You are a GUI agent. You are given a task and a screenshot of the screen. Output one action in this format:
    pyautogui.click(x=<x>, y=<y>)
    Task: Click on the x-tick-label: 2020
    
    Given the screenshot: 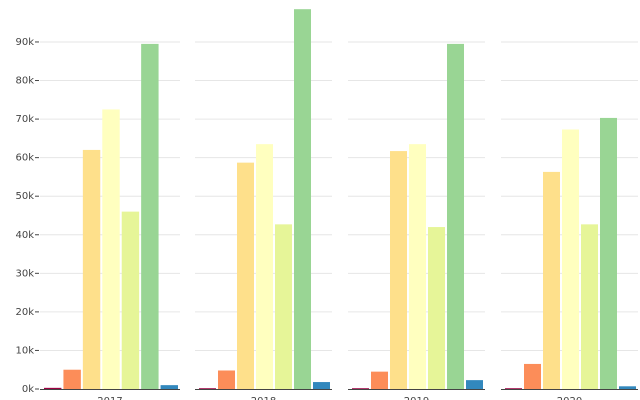 What is the action you would take?
    pyautogui.click(x=569, y=398)
    